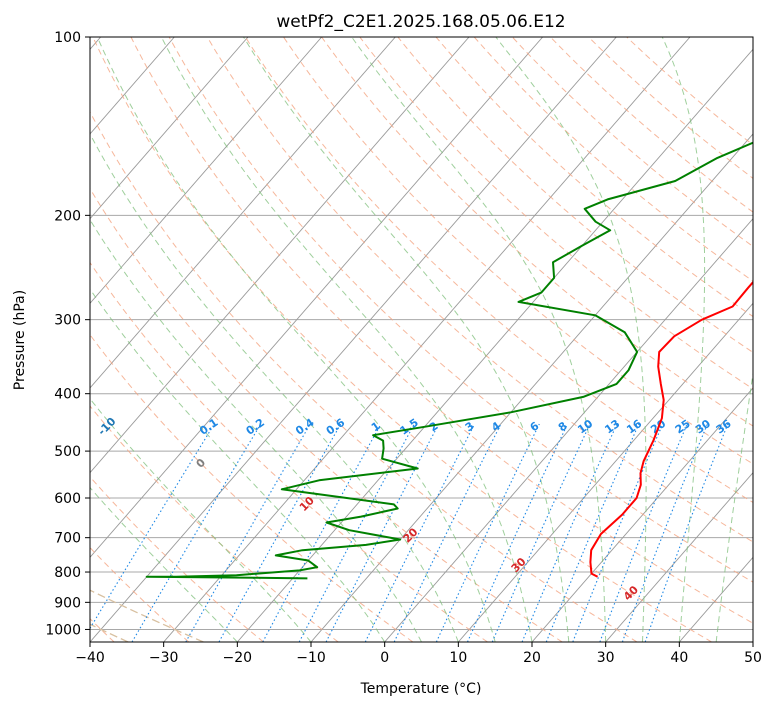 This screenshot has width=775, height=708. What do you see at coordinates (458, 658) in the screenshot?
I see `x-tick-label: 10` at bounding box center [458, 658].